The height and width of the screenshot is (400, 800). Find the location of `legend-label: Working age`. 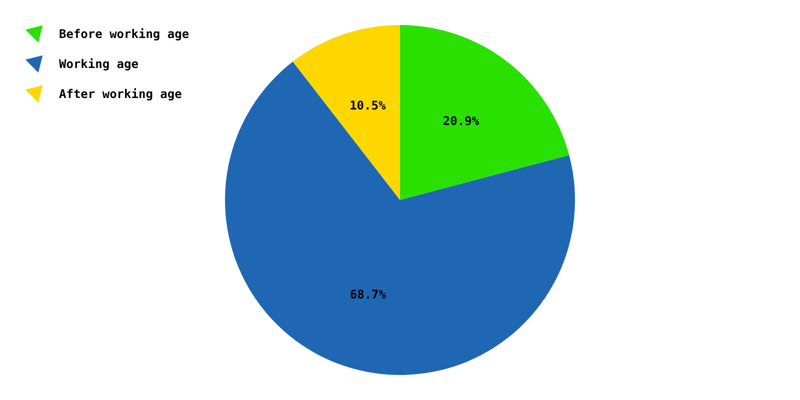

legend-label: Working age is located at coordinates (98, 64).